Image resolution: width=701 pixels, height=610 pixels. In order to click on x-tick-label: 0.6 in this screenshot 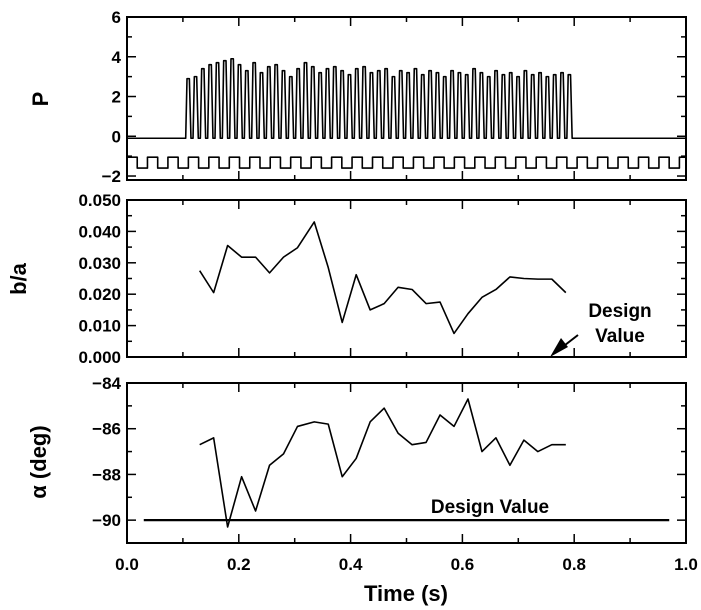, I will do `click(463, 564)`.